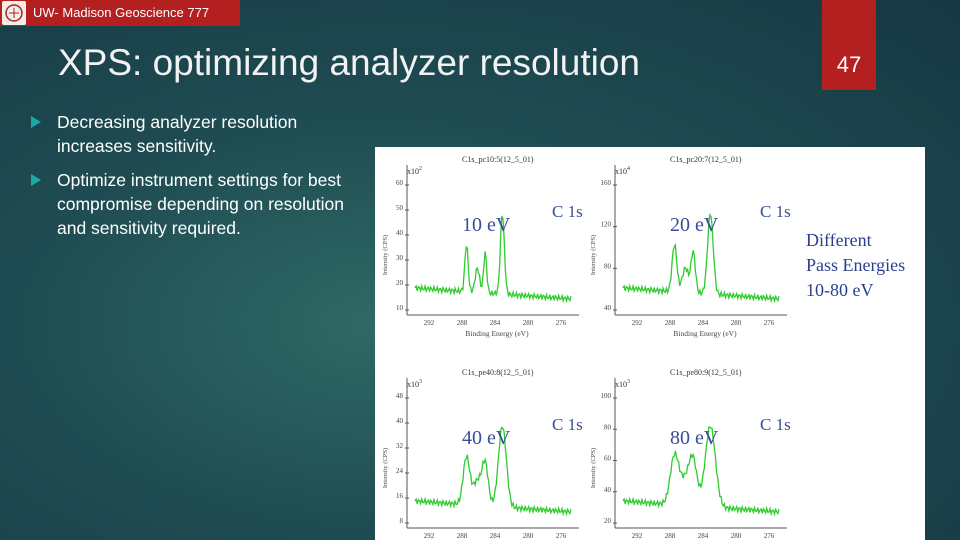 The width and height of the screenshot is (960, 540). What do you see at coordinates (706, 159) in the screenshot?
I see `panel-file: C1s_pc20:7(12_5_01)` at bounding box center [706, 159].